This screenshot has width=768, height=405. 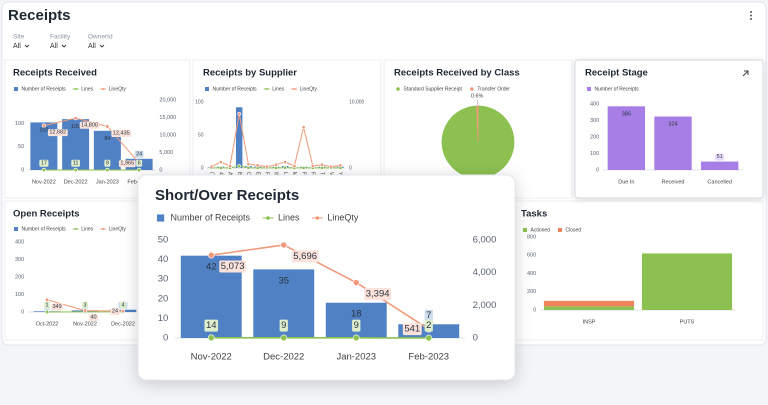 What do you see at coordinates (477, 96) in the screenshot?
I see `data-label: 0.6%` at bounding box center [477, 96].